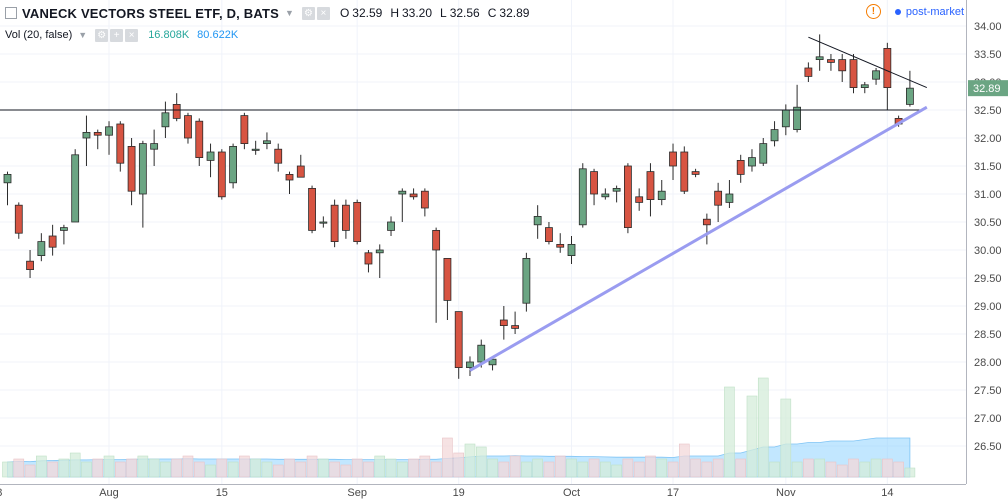  Describe the element at coordinates (786, 438) in the screenshot. I see `volume-bar` at that location.